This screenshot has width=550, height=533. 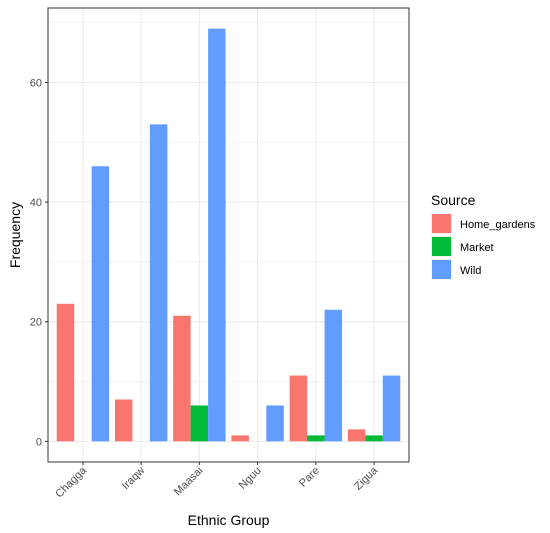 What do you see at coordinates (483, 236) in the screenshot?
I see `legend: Source Home_gardens Market Wild` at bounding box center [483, 236].